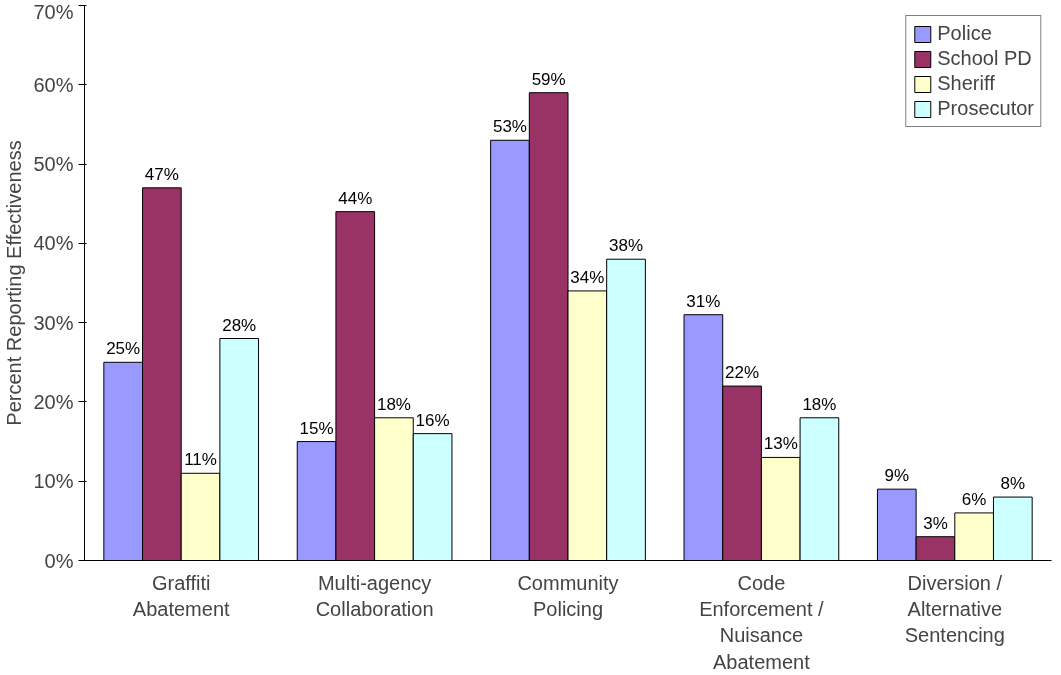  What do you see at coordinates (548, 79) in the screenshot?
I see `data-label: 59%` at bounding box center [548, 79].